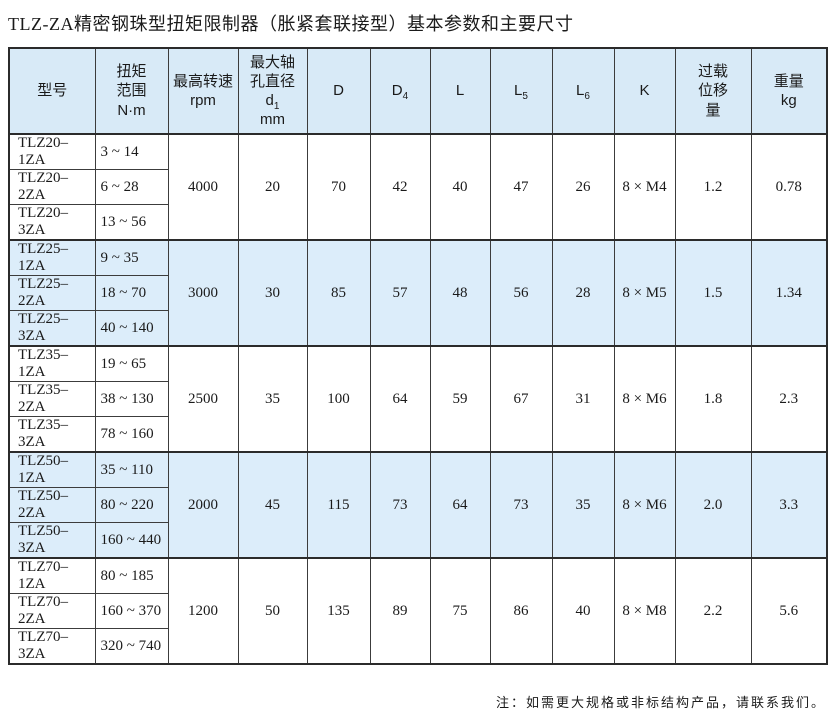 The width and height of the screenshot is (834, 719). Describe the element at coordinates (131, 257) in the screenshot. I see `torque-cell: 9 ~ 35` at that location.